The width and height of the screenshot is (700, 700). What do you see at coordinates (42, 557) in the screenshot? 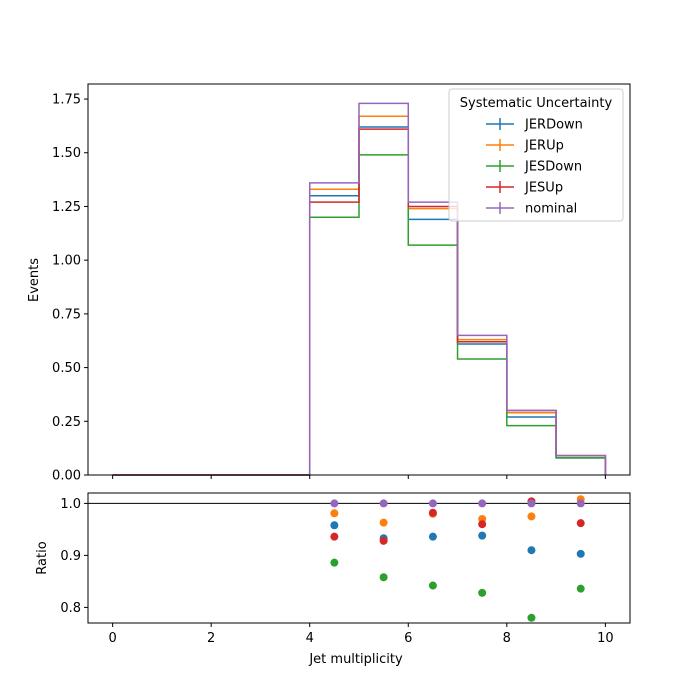
I see `ratio-y-axis-label: Ratio` at bounding box center [42, 557].